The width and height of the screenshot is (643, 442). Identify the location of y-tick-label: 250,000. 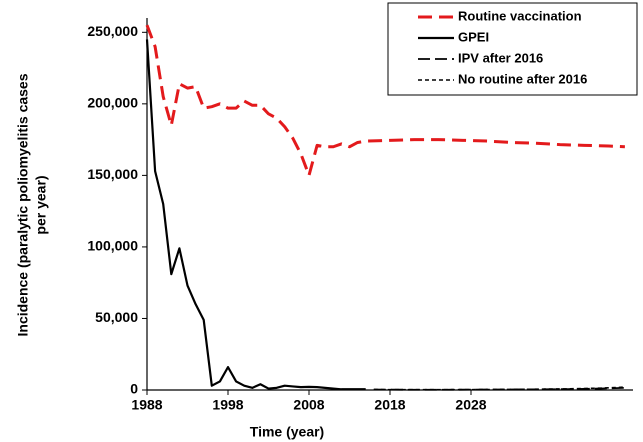
(112, 31).